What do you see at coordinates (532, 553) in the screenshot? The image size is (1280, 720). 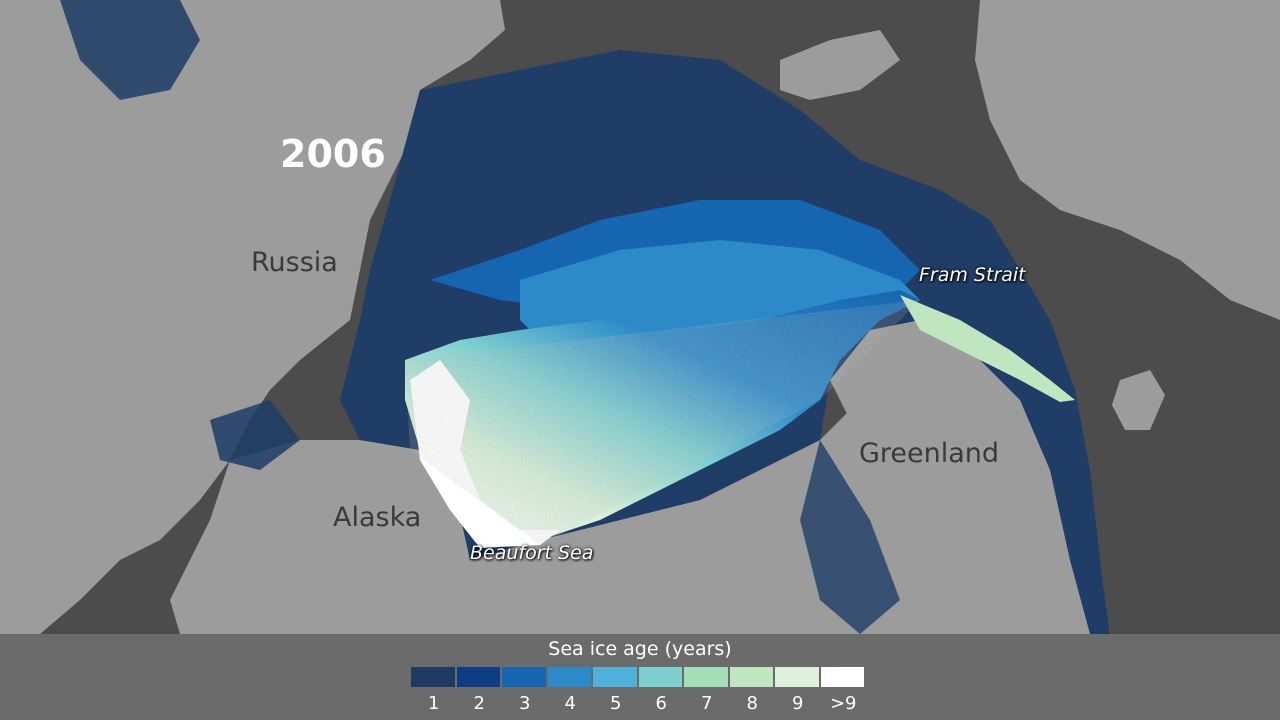 I see `callout-beaufort-sea: Beaufort Sea` at bounding box center [532, 553].